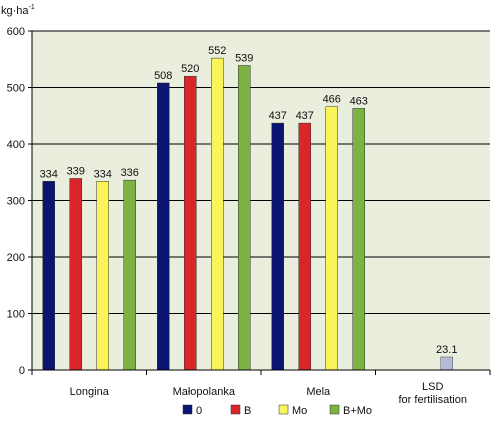  Describe the element at coordinates (75, 274) in the screenshot. I see `bar-longina-b` at that location.